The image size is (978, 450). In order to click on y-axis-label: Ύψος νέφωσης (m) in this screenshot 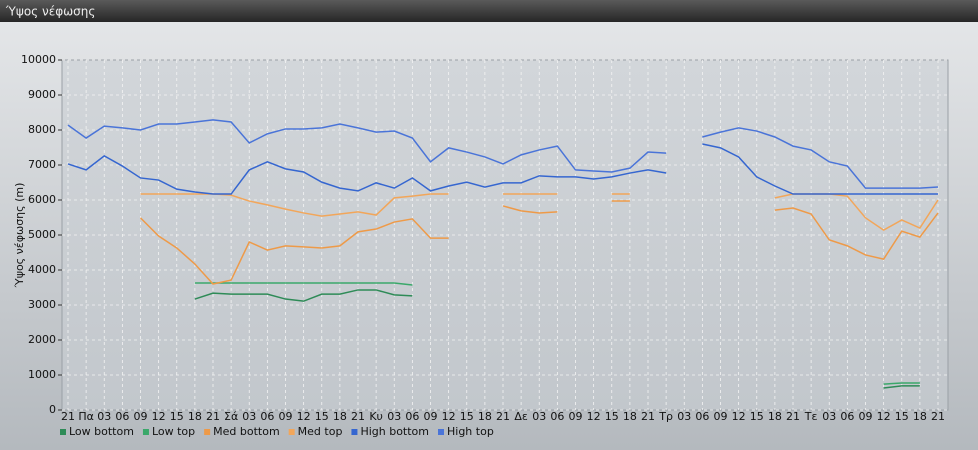, I will do `click(19, 236)`.